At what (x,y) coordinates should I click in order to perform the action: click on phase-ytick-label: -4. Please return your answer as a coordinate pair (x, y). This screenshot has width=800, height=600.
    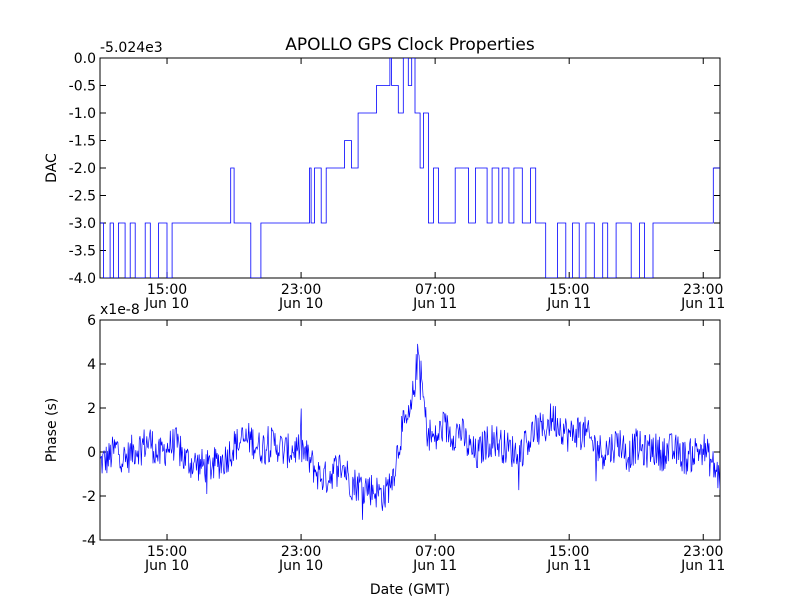
    Looking at the image, I should click on (89, 541).